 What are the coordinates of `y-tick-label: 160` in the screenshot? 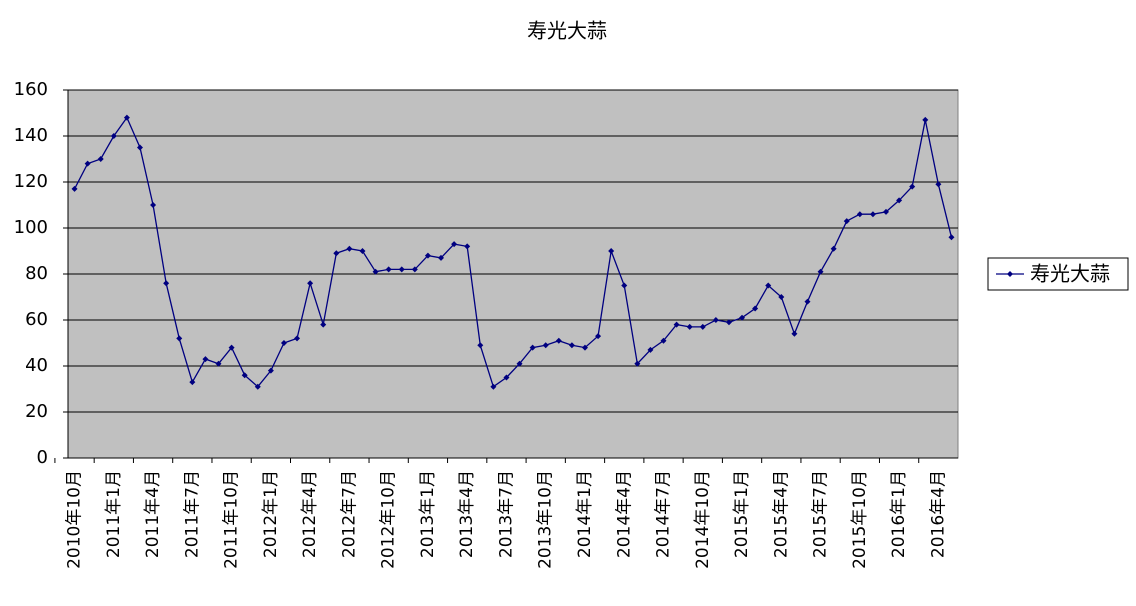 It's located at (31, 89).